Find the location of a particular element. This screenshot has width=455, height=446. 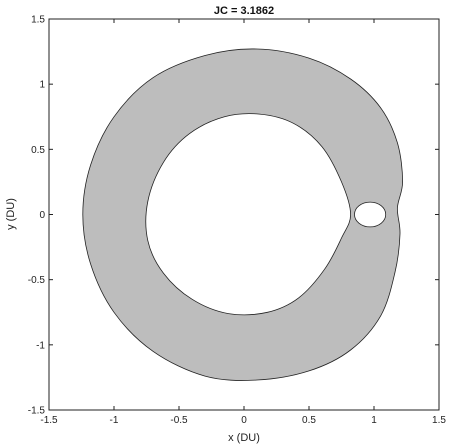

y-axis-label: y (DU) is located at coordinates (11, 214).